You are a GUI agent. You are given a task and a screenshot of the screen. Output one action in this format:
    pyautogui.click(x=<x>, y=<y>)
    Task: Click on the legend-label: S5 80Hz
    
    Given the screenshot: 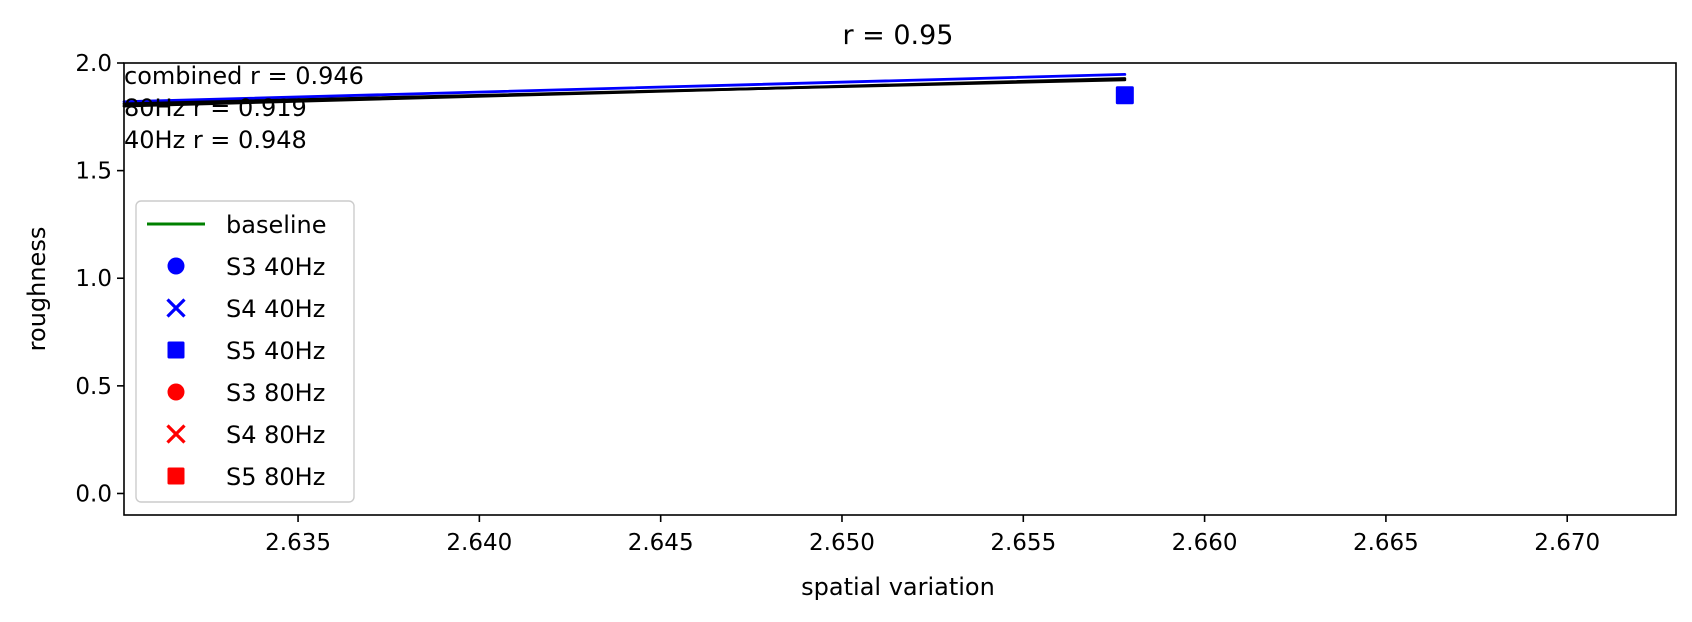 What is the action you would take?
    pyautogui.click(x=275, y=477)
    